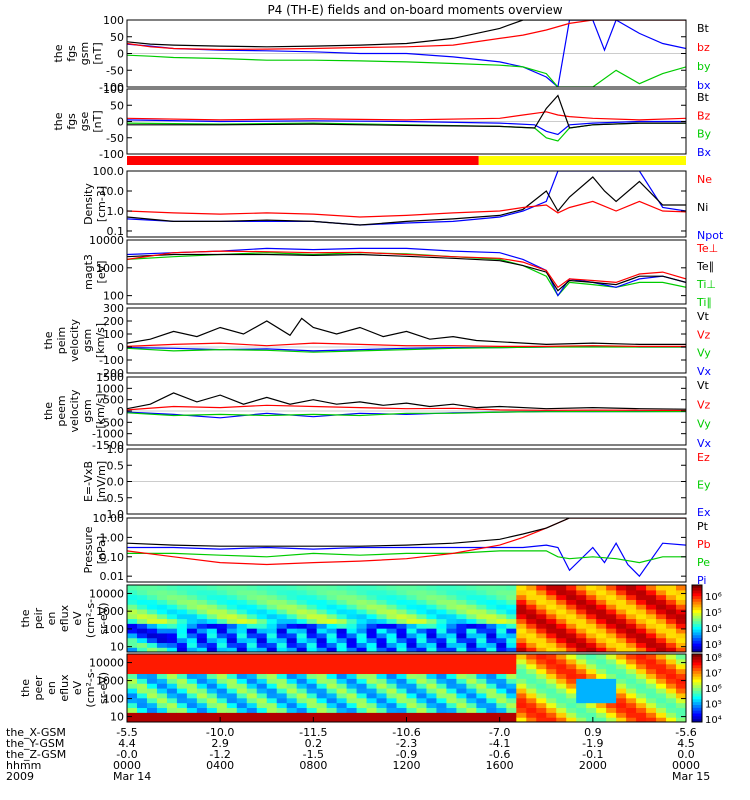 The height and width of the screenshot is (800, 750). I want to click on legend-Te∥: Te∥, so click(705, 266).